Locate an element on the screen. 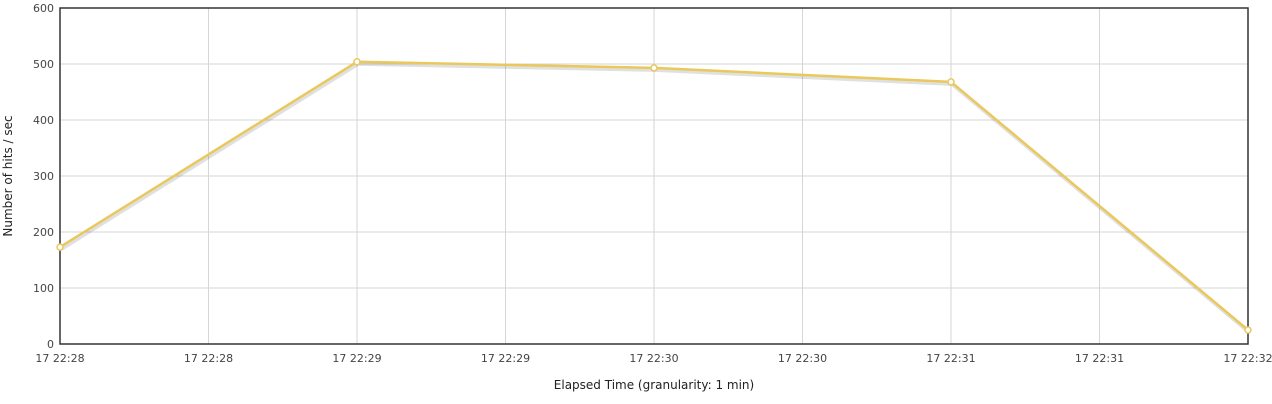 This screenshot has width=1272, height=404. y-tick-label: 0 is located at coordinates (50, 344).